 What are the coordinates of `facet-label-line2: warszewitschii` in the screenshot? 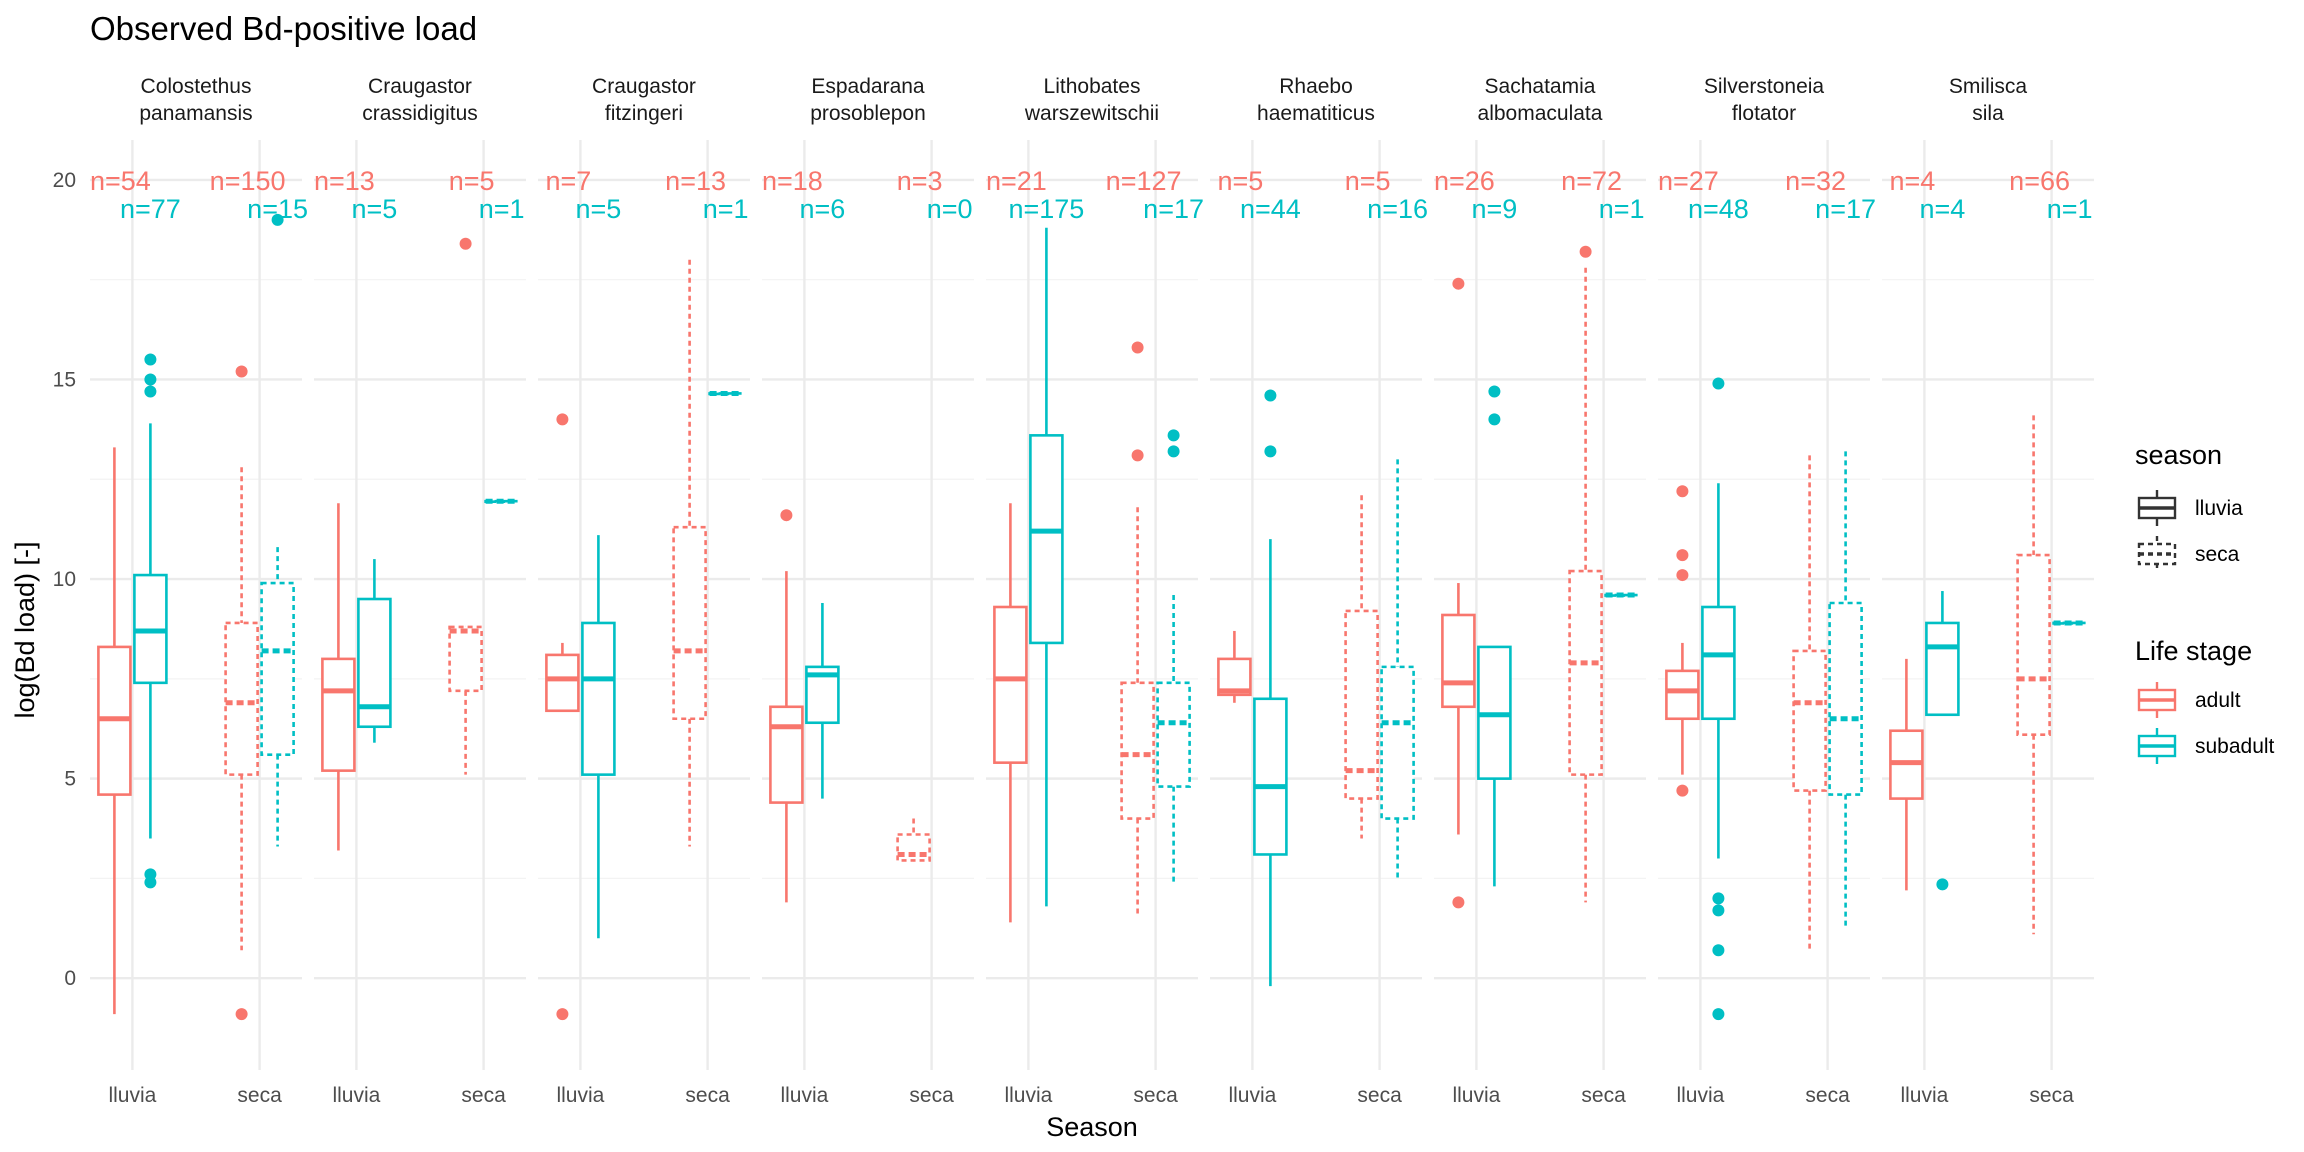 It's located at (1091, 113).